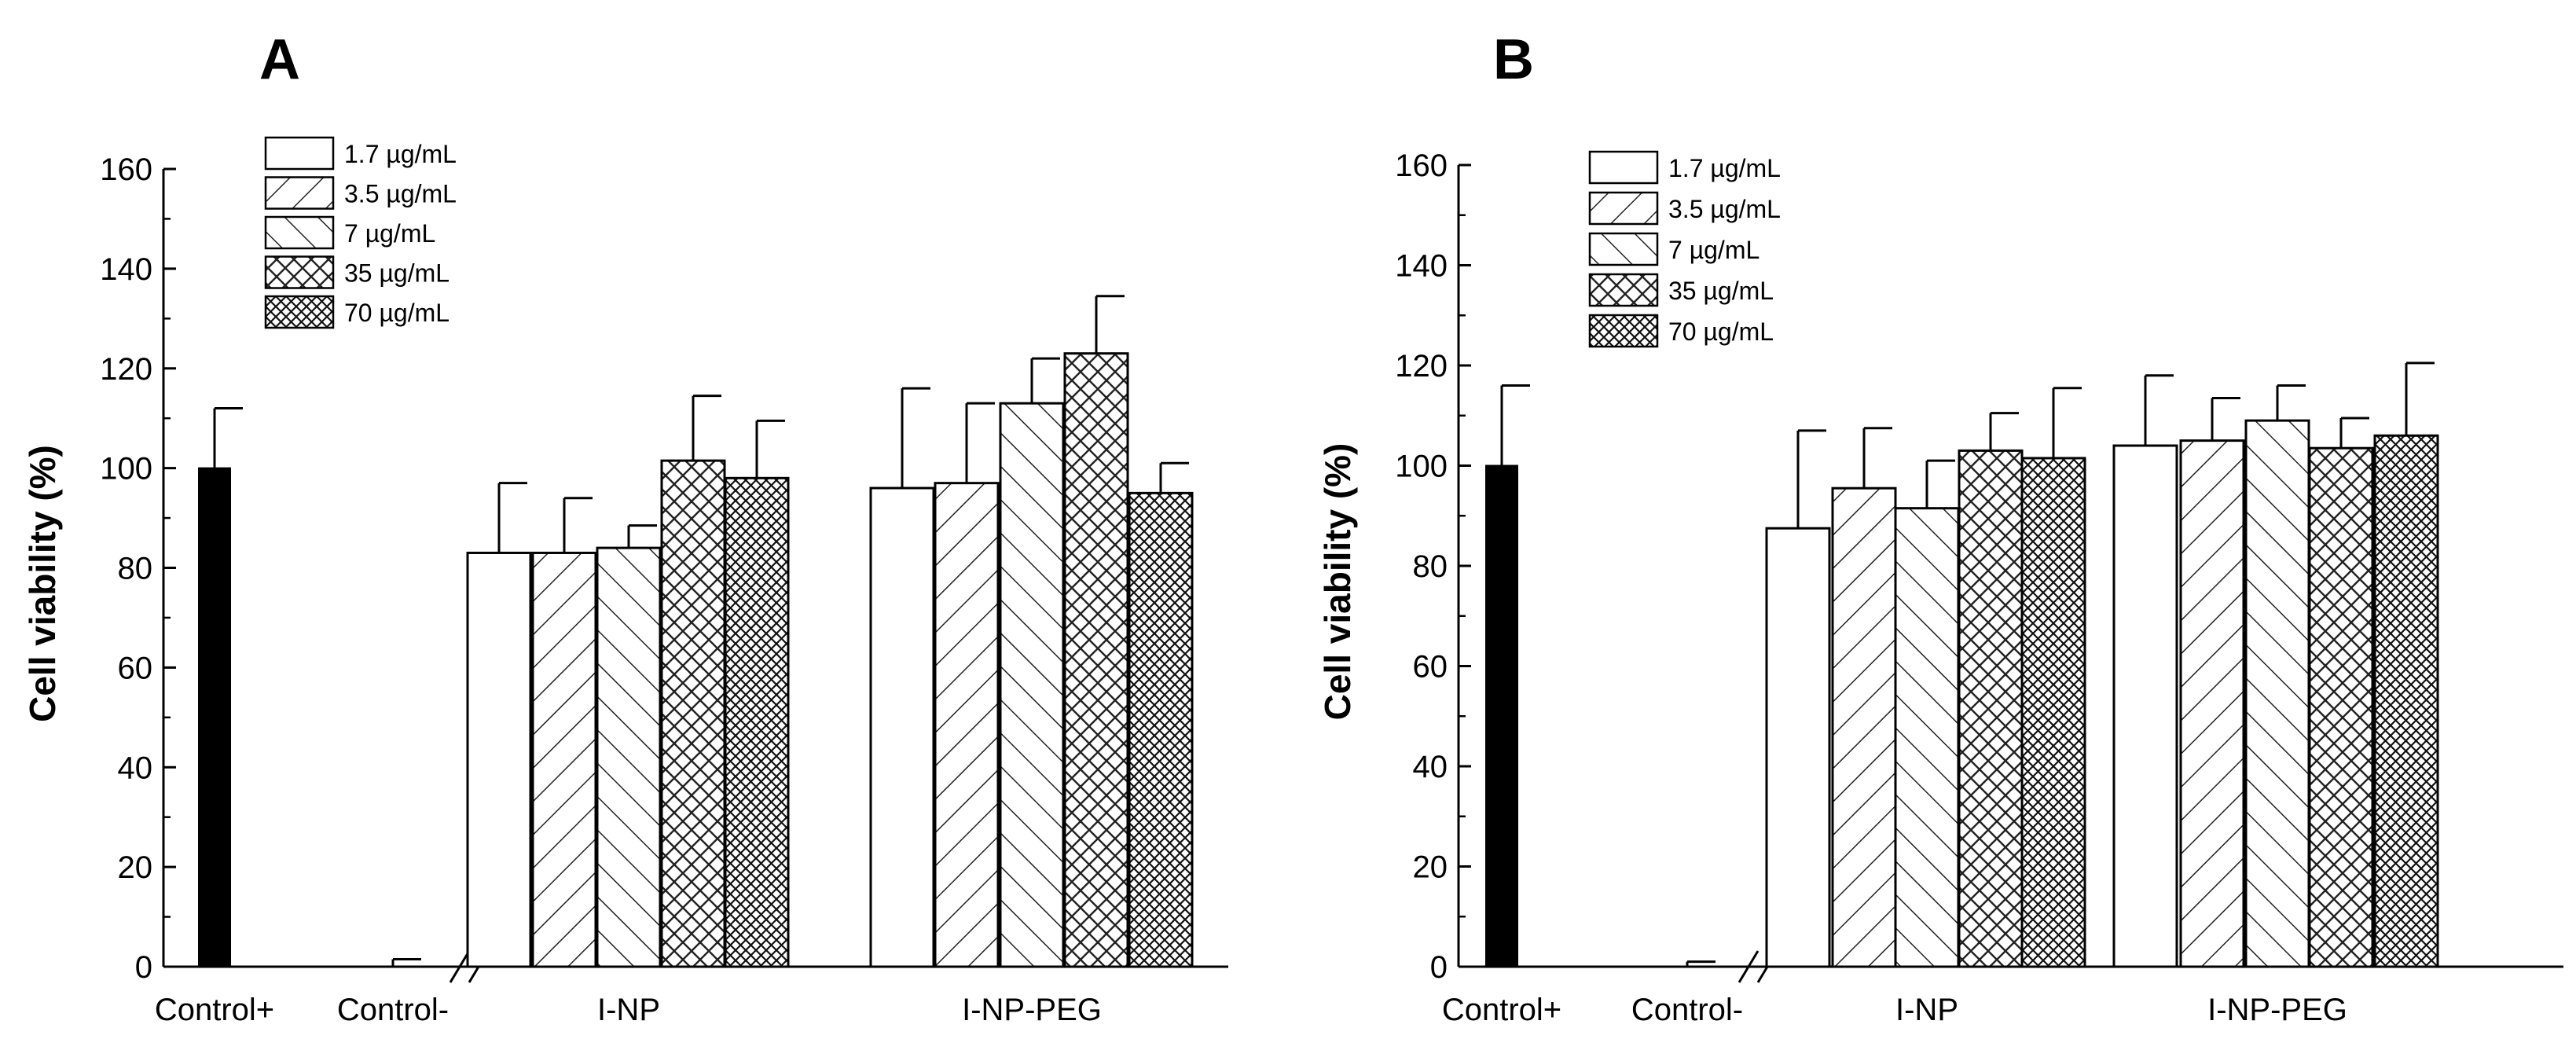  I want to click on panel-label: A, so click(279, 59).